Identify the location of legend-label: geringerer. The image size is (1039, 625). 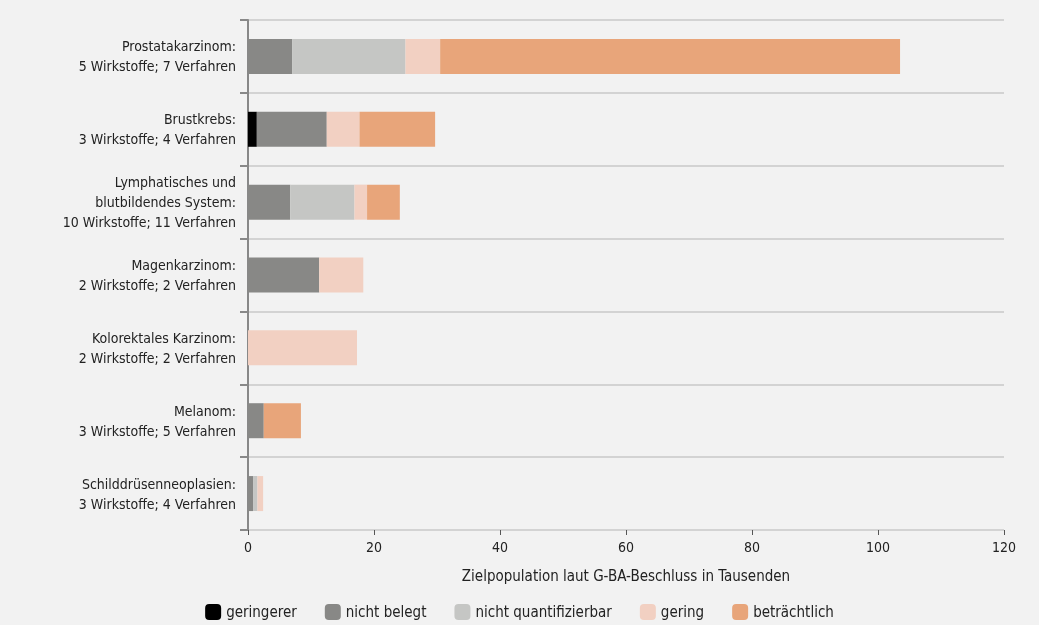
(262, 612).